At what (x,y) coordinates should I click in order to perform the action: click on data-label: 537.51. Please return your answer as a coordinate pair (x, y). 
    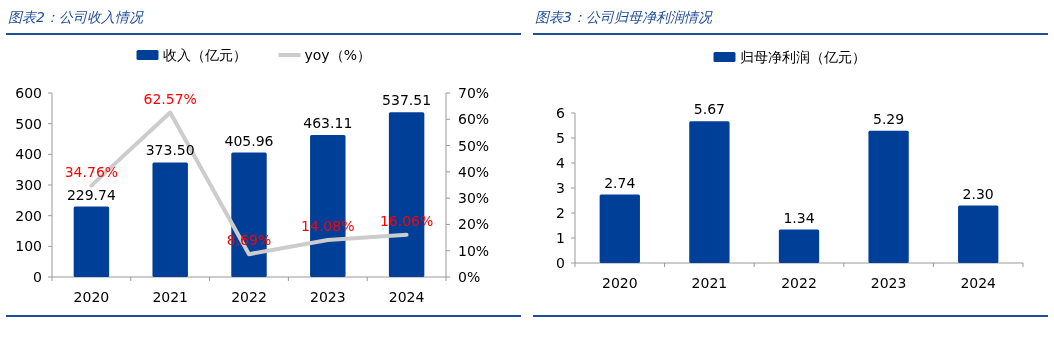
    Looking at the image, I should click on (407, 100).